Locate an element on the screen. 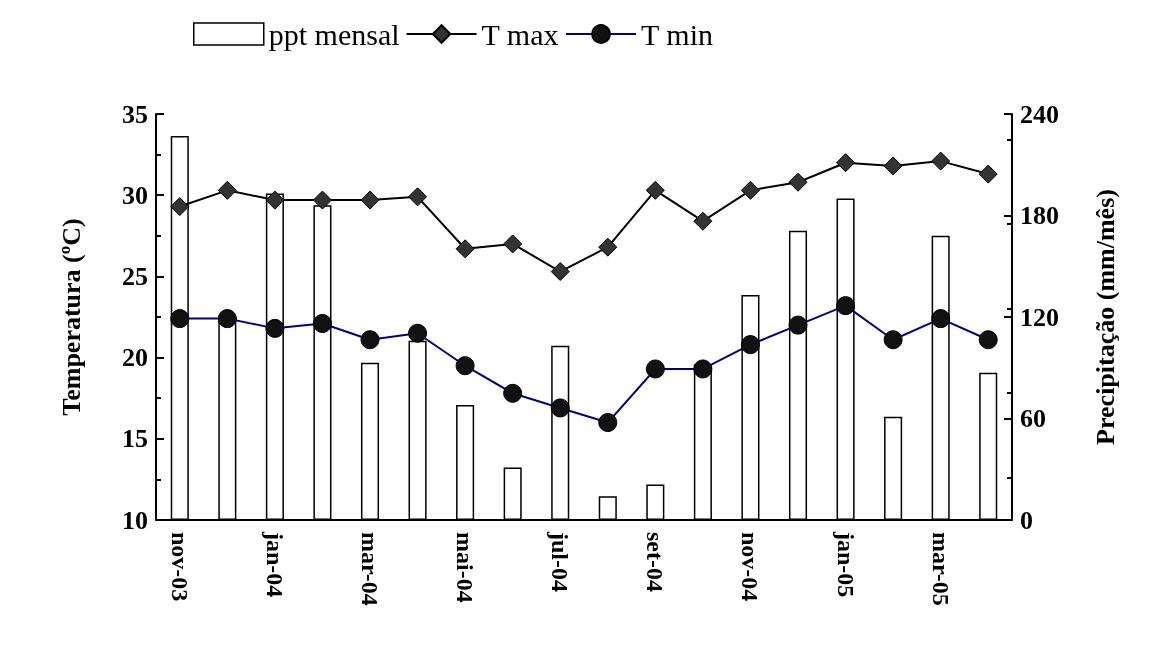 This screenshot has height=655, width=1160. y2-tick-label: 180 is located at coordinates (1039, 215).